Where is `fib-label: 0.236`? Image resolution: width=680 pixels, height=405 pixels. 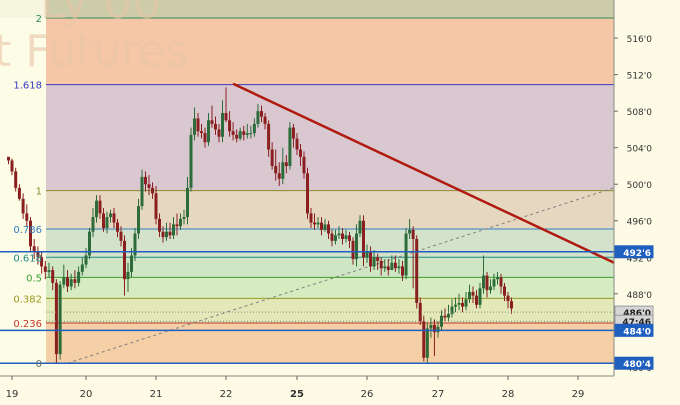 fib-label: 0.236 is located at coordinates (27, 324).